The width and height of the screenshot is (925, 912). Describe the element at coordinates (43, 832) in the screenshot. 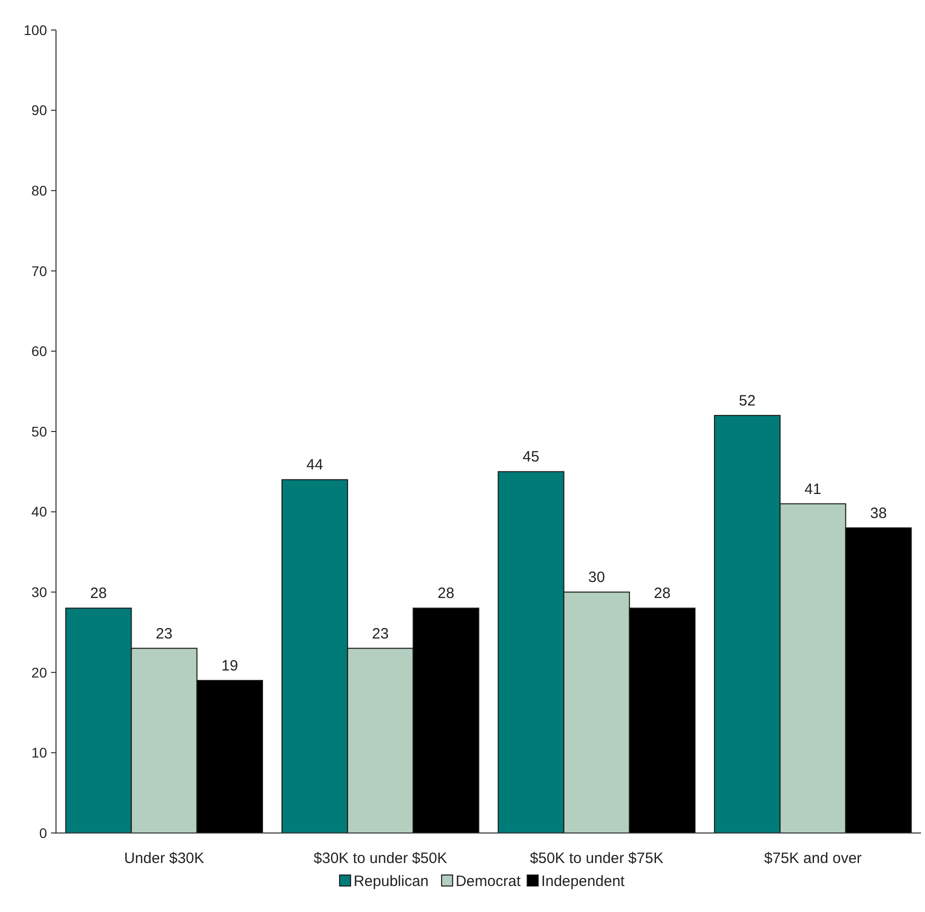

I see `y-tick-label: 0` at that location.